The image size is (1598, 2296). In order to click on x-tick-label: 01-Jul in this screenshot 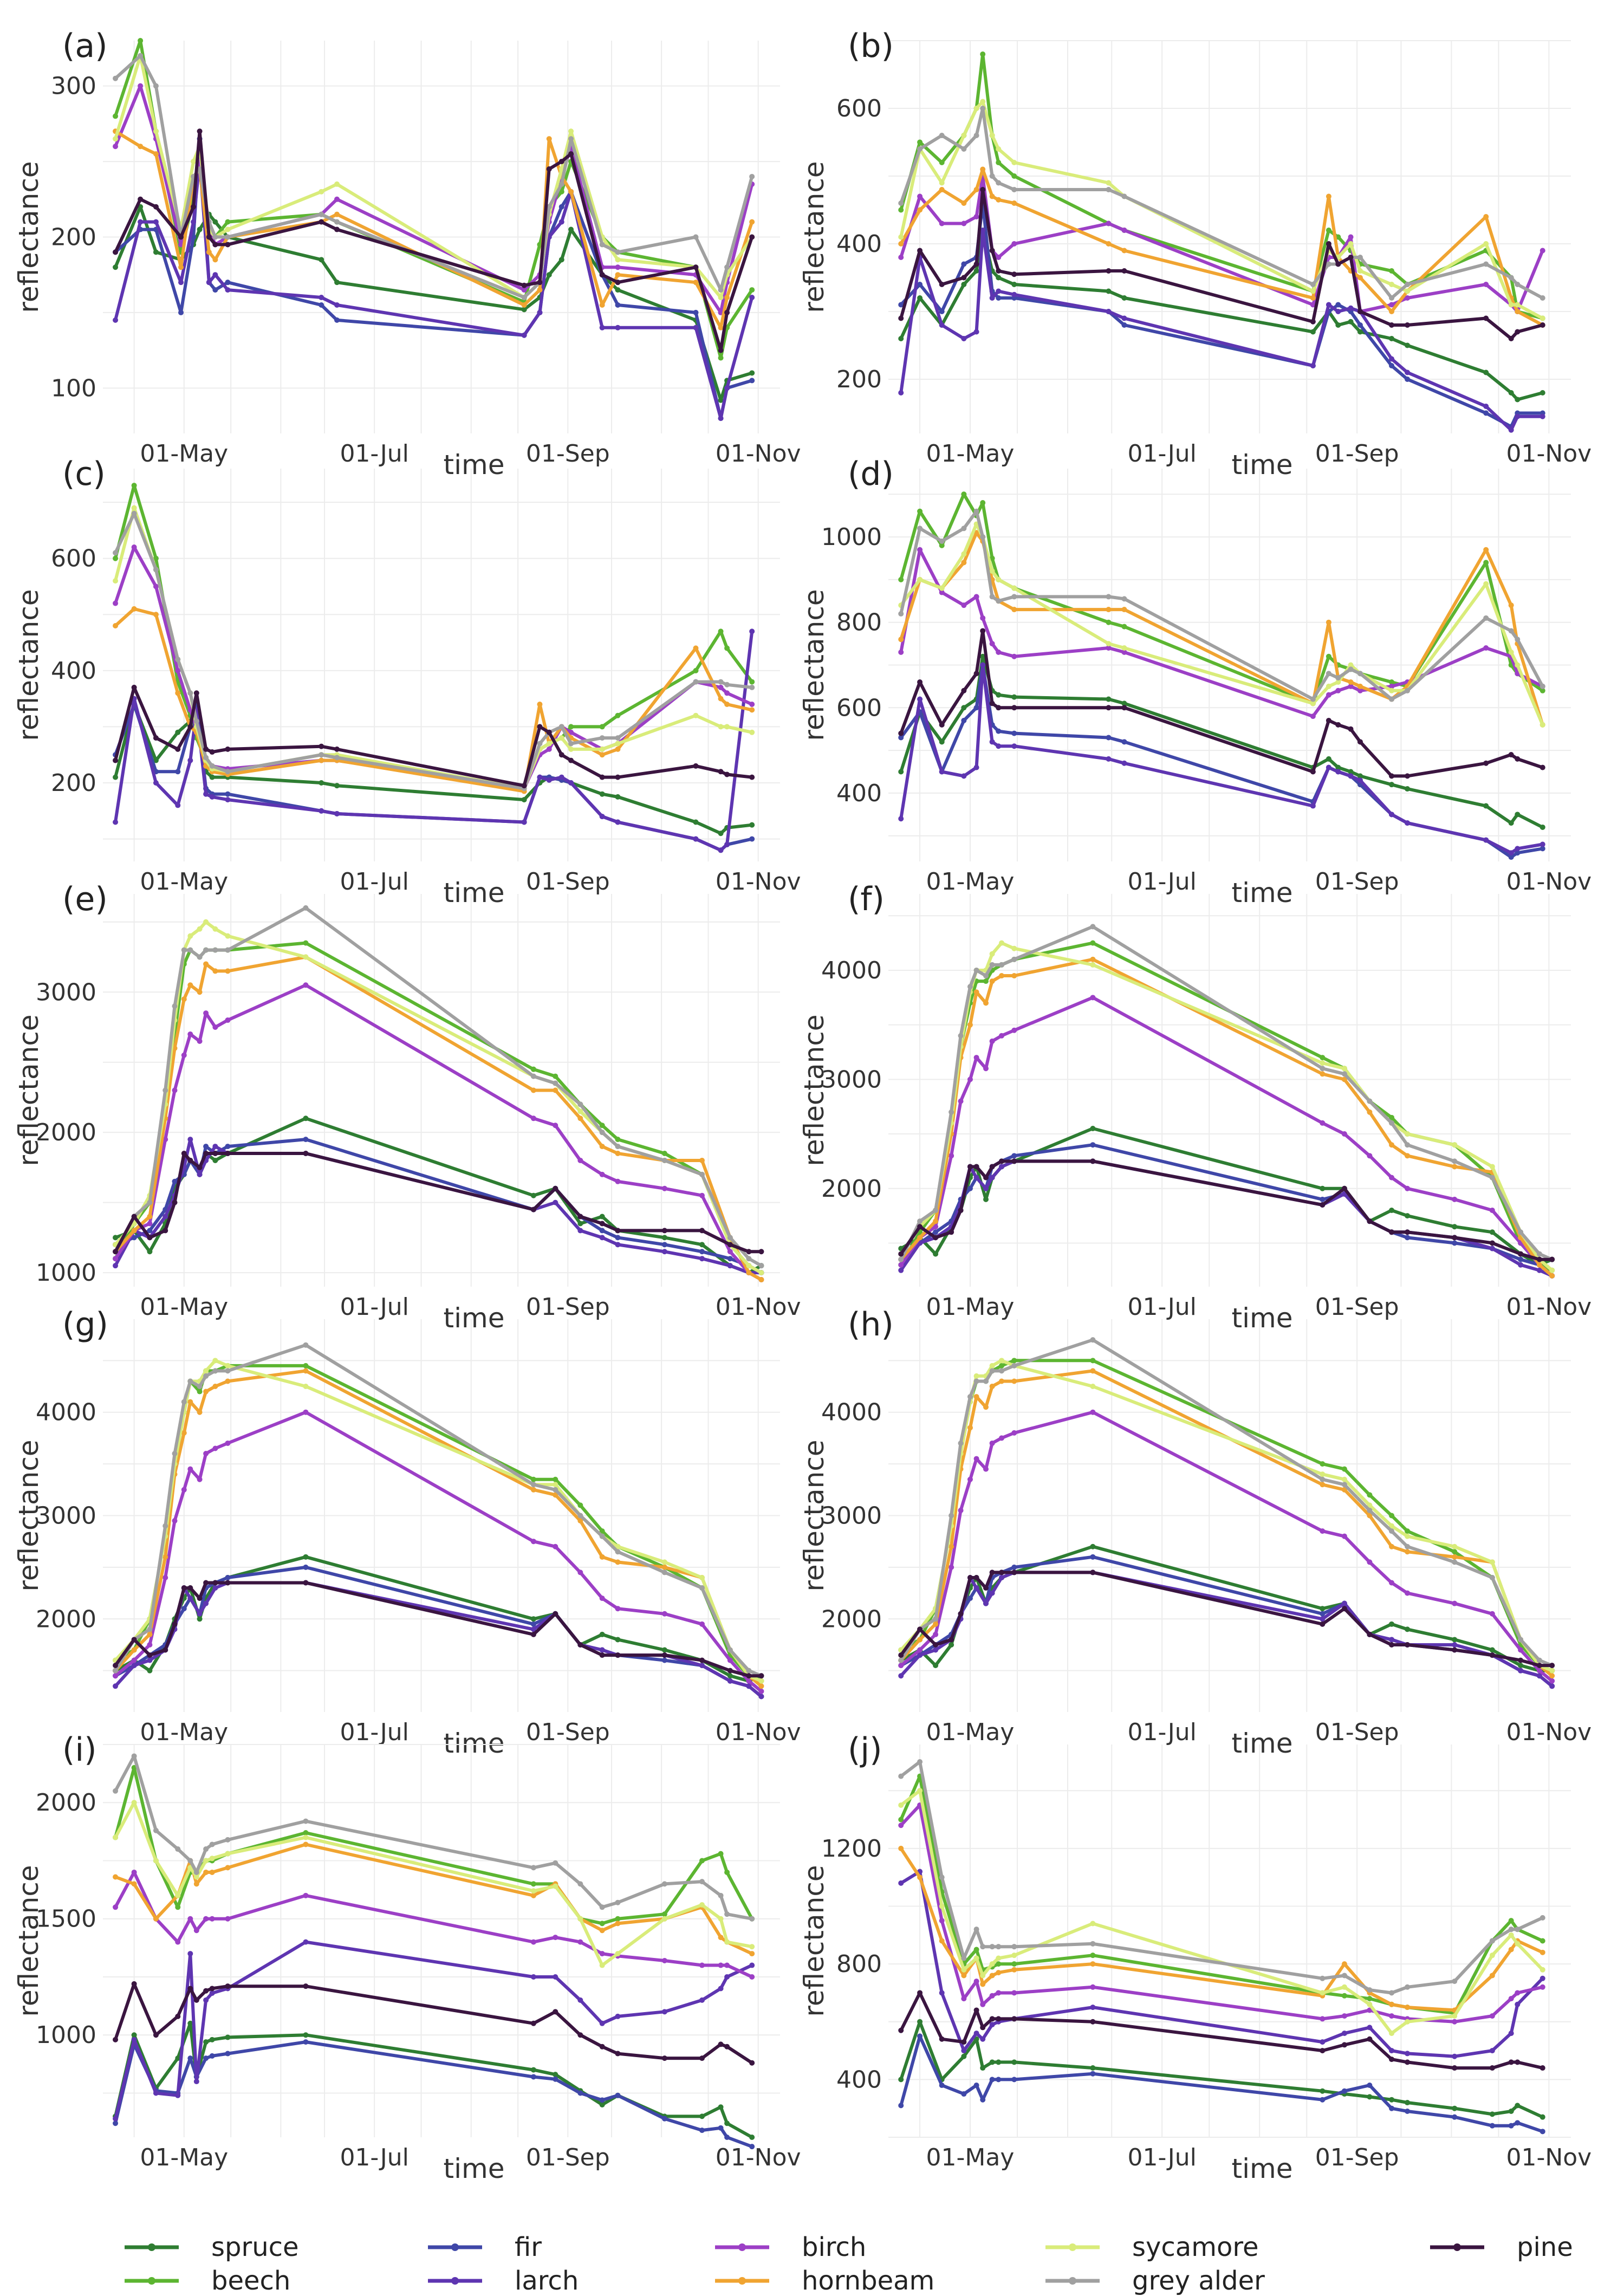, I will do `click(374, 882)`.